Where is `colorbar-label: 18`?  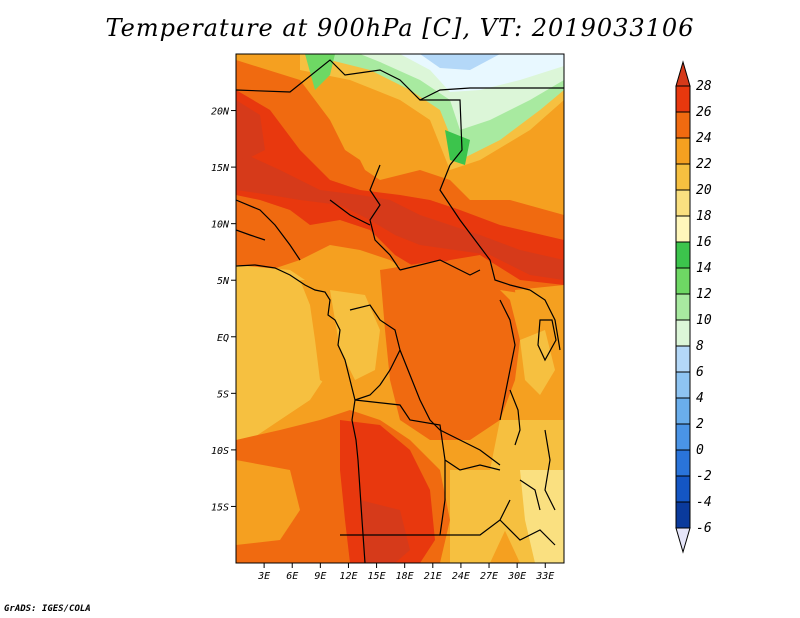 colorbar-label: 18 is located at coordinates (704, 216).